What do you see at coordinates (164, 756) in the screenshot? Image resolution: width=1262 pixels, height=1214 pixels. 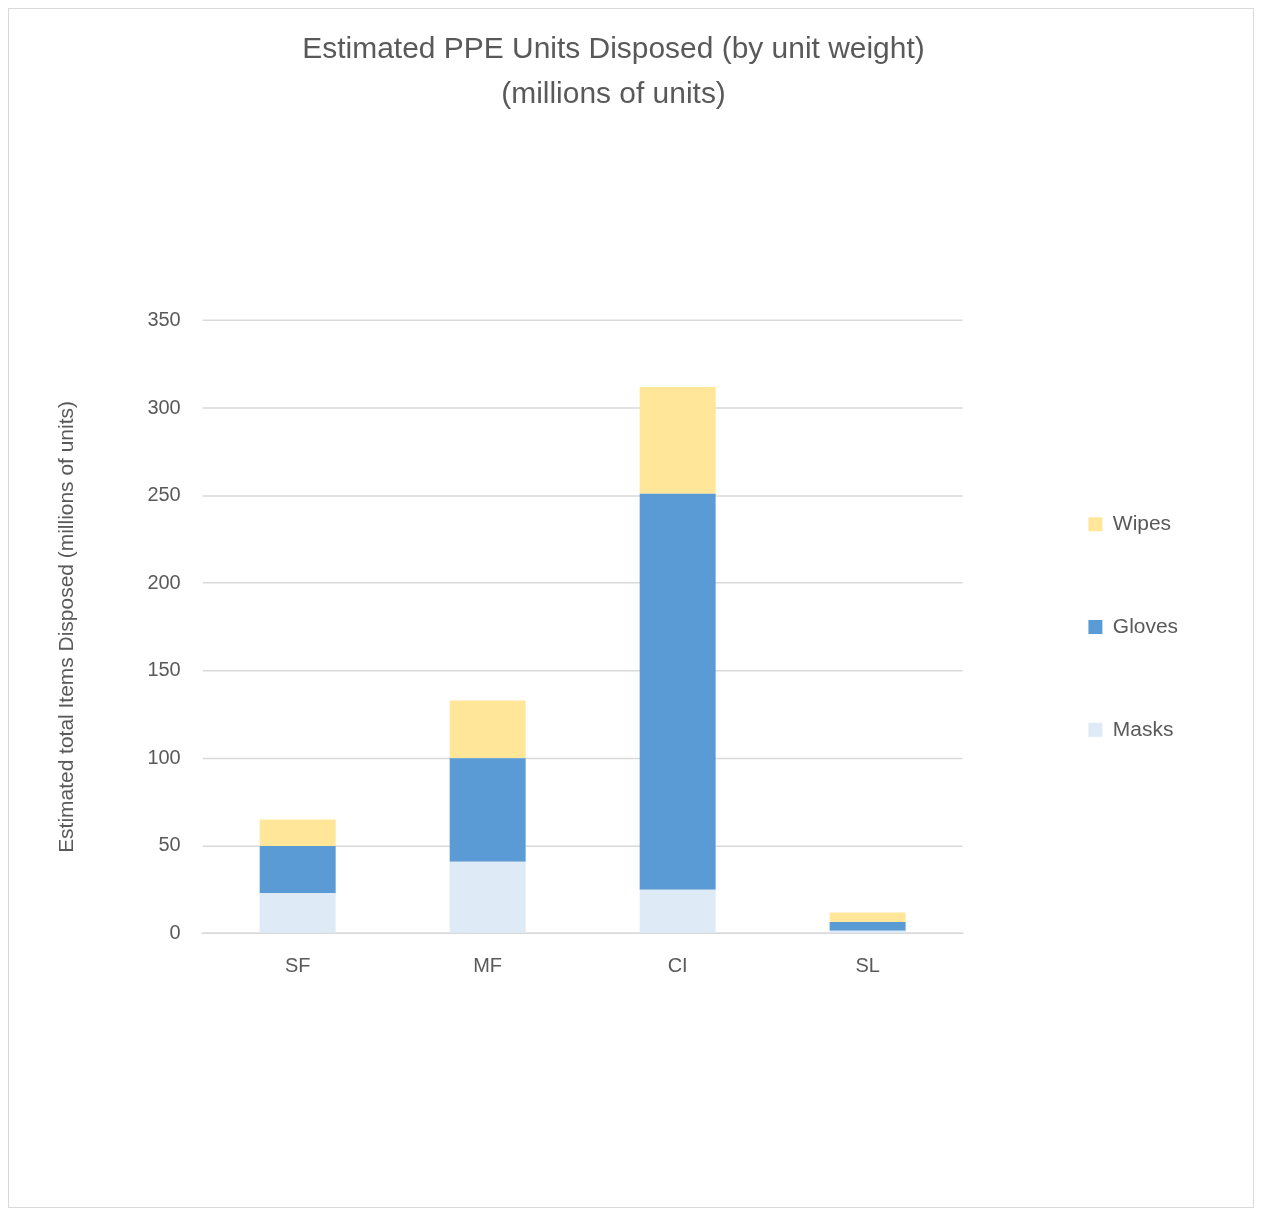 I see `y-tick-label: 100` at bounding box center [164, 756].